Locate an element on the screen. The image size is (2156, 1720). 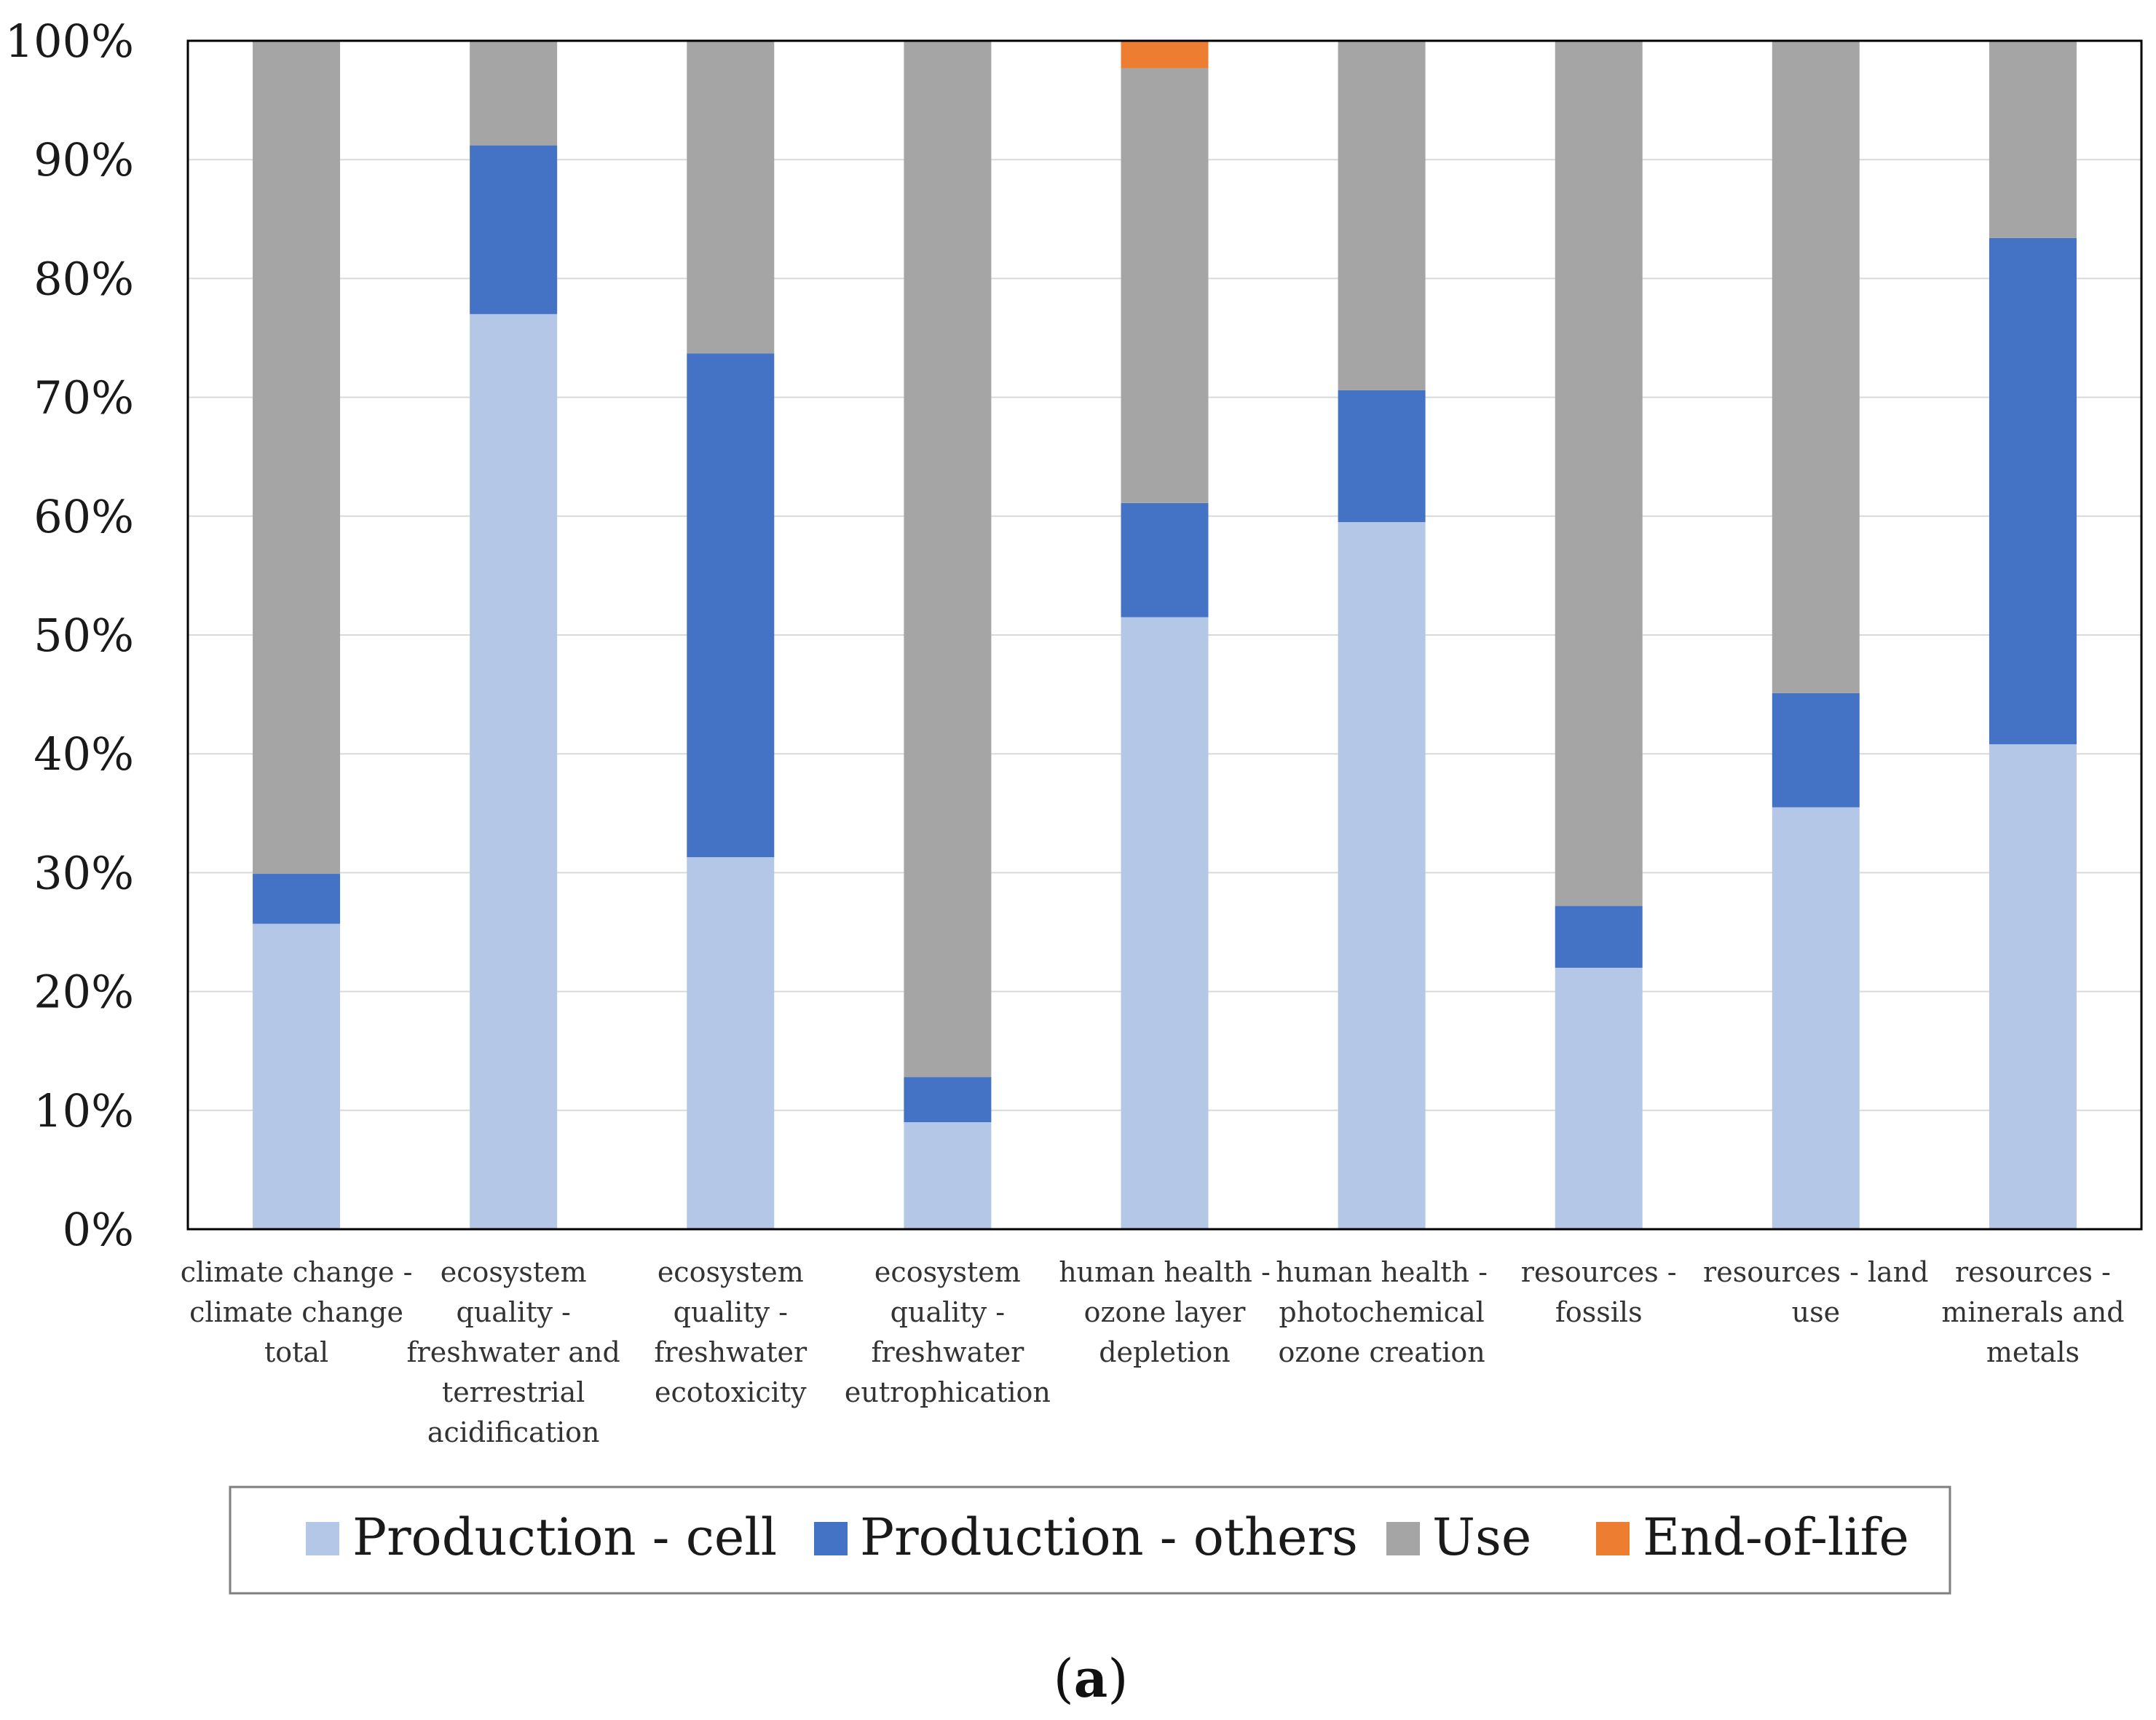
y-tick-label: 50% is located at coordinates (83, 635).